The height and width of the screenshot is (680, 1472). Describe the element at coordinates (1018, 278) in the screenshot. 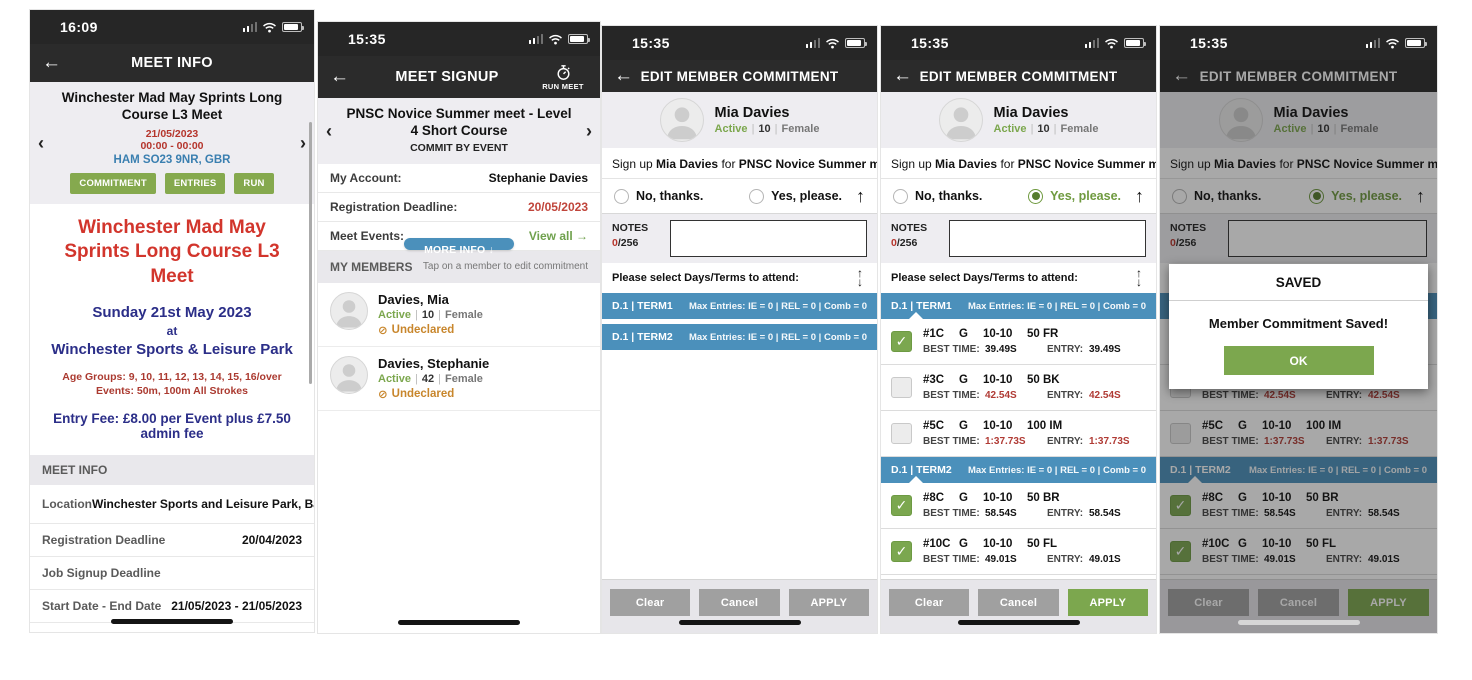

I see `select-days-prompt-row: Please select Days/Terms to attend: ↑↓` at that location.